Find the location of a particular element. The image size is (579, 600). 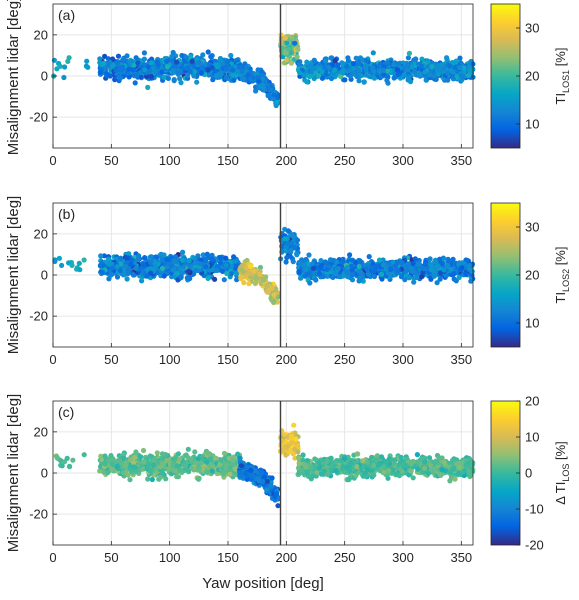

colorbar-tick-label: 10 is located at coordinates (532, 124).